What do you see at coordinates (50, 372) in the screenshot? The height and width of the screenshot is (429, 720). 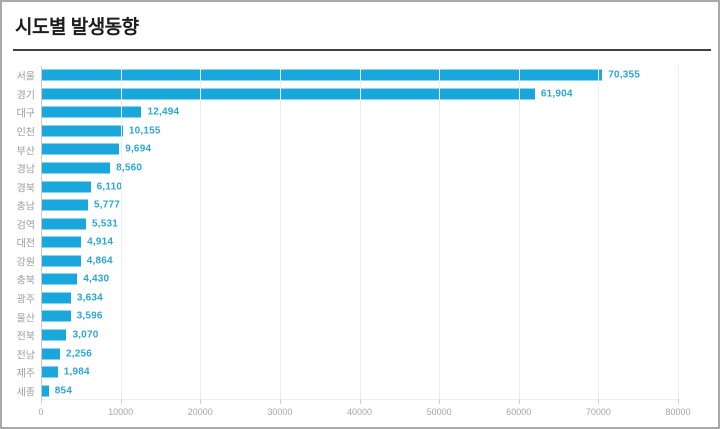 I see `bar-제주` at bounding box center [50, 372].